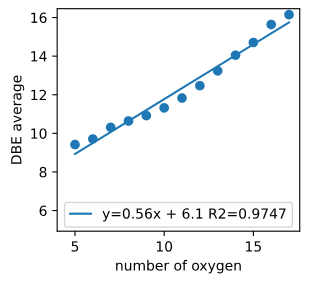 The width and height of the screenshot is (309, 289). Describe the element at coordinates (43, 172) in the screenshot. I see `y-tick-label: 8` at that location.